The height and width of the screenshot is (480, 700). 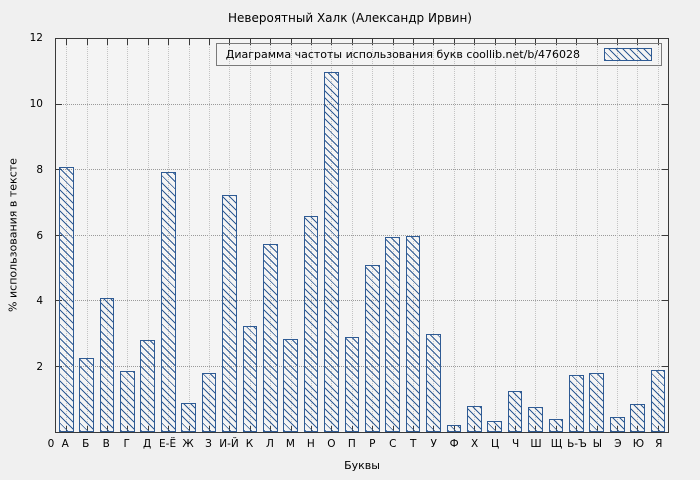 What do you see at coordinates (617, 424) in the screenshot?
I see `bar-Э` at bounding box center [617, 424].